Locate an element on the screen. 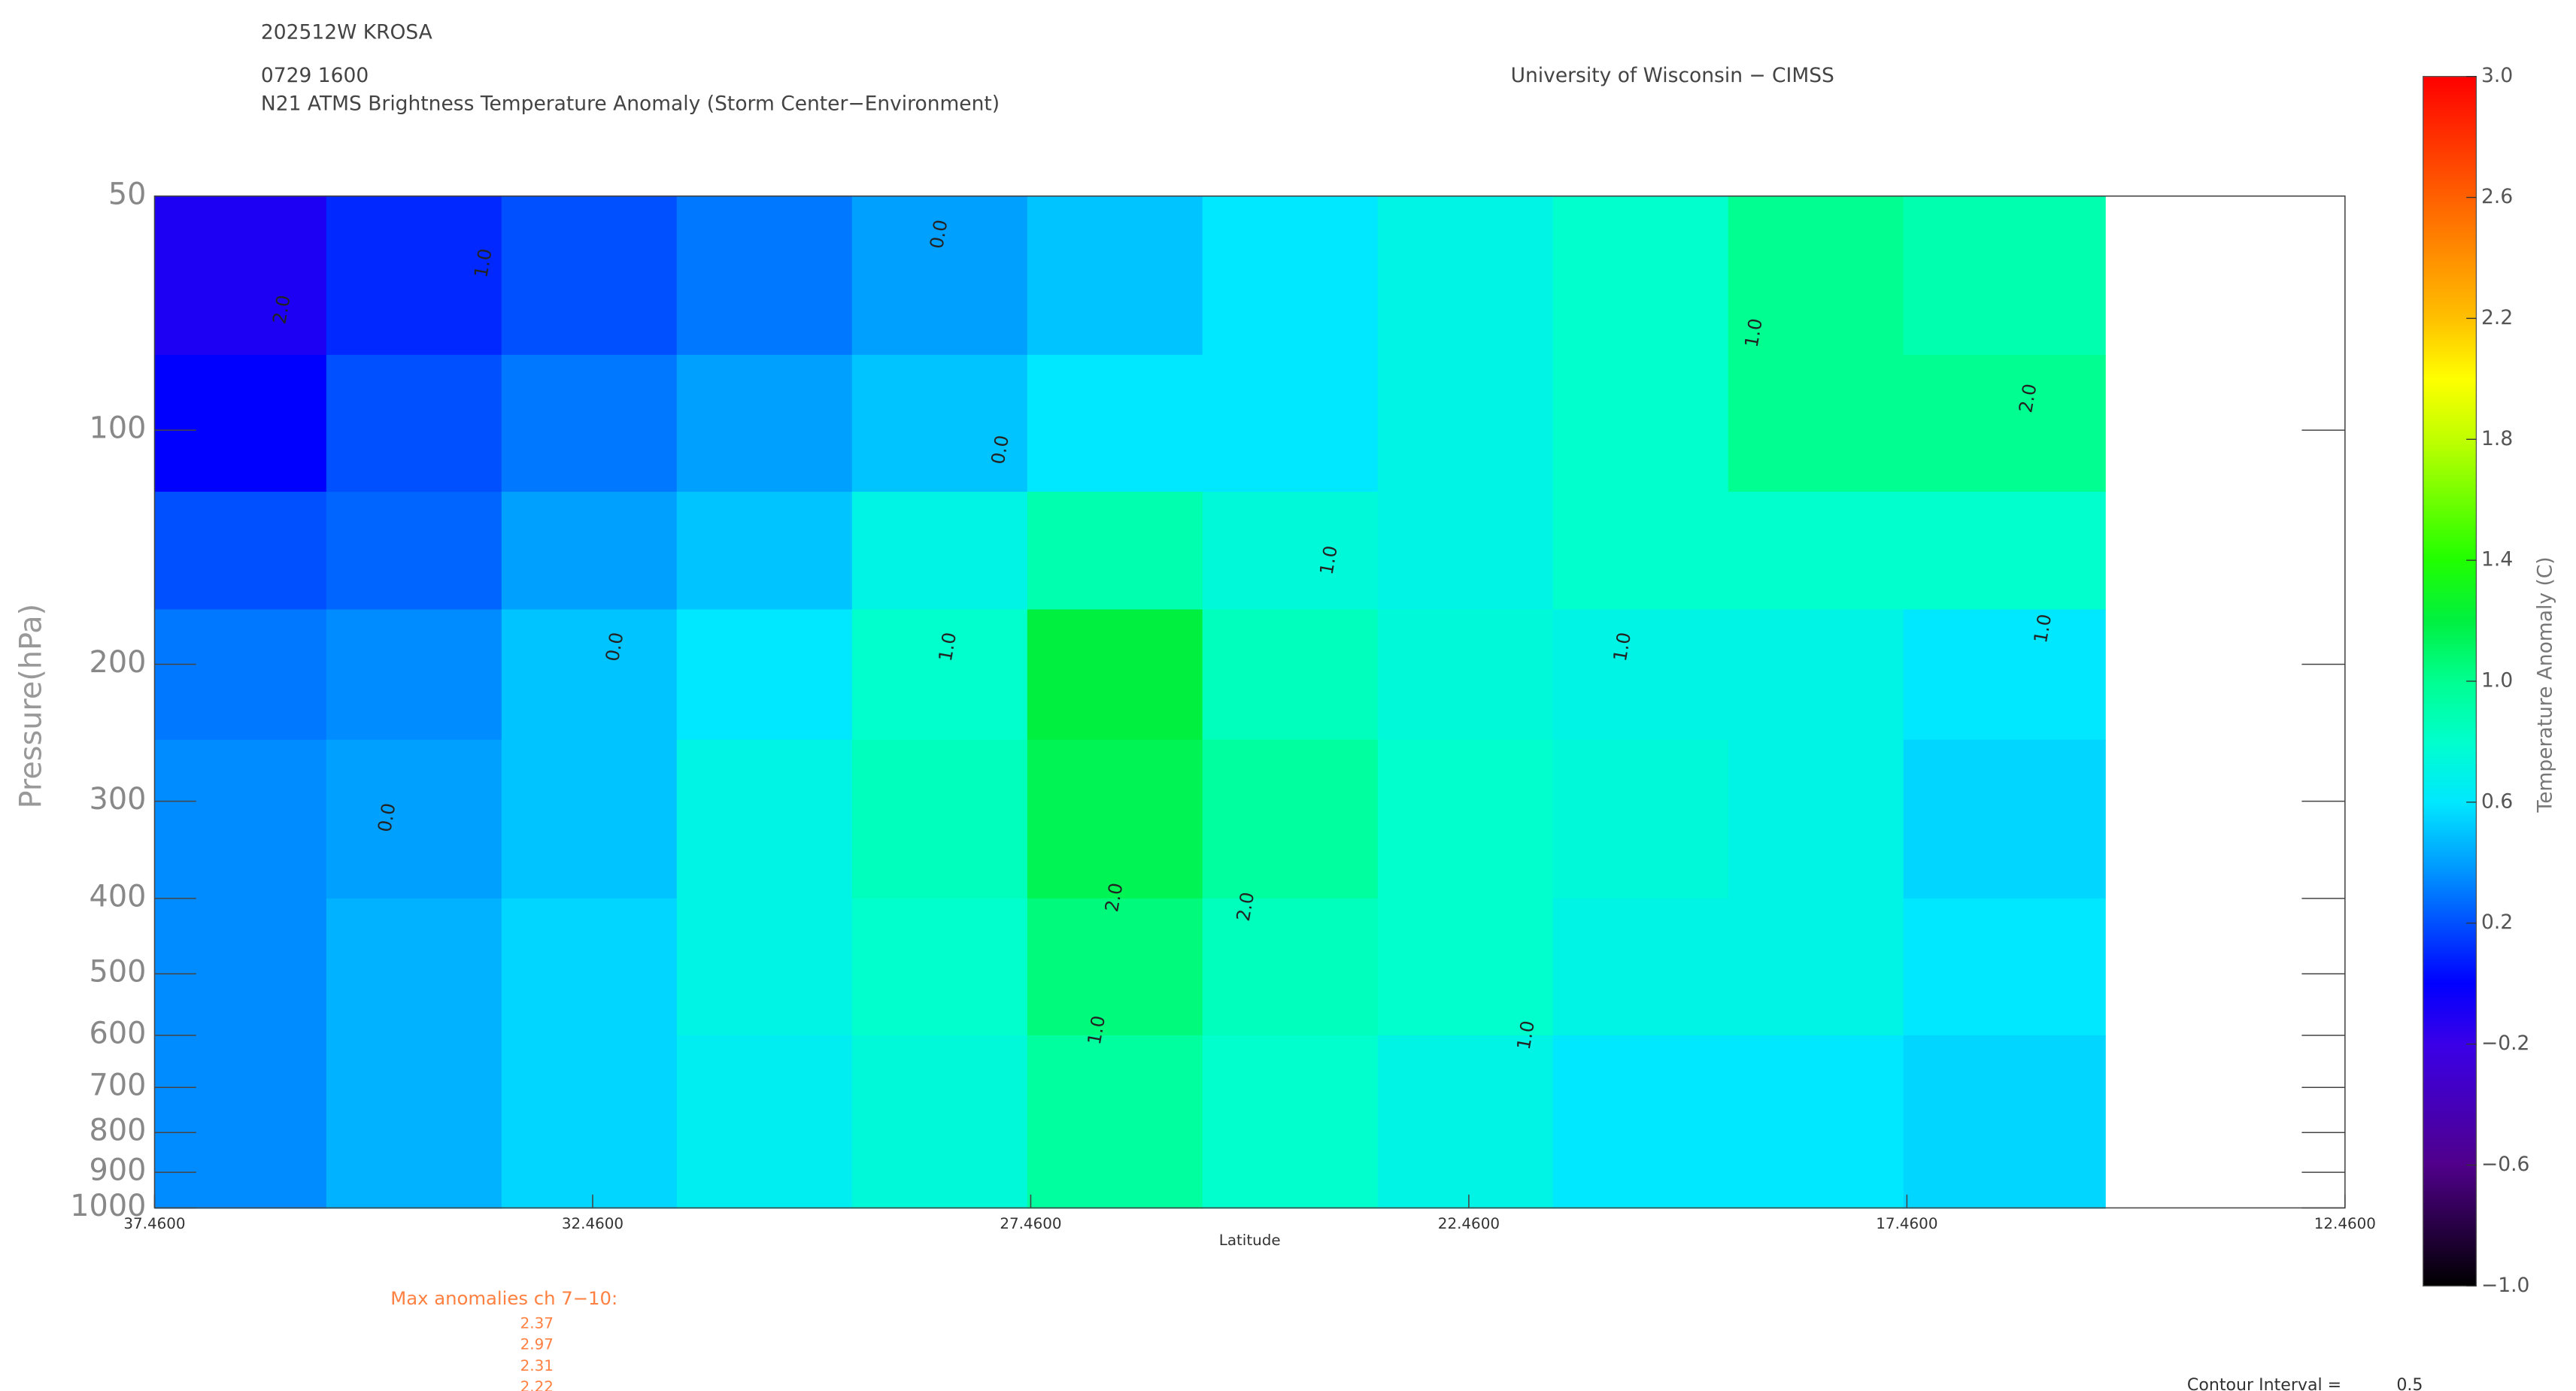 Image resolution: width=2576 pixels, height=1391 pixels. contour-interval-label: Contour Interval = is located at coordinates (2264, 1383).